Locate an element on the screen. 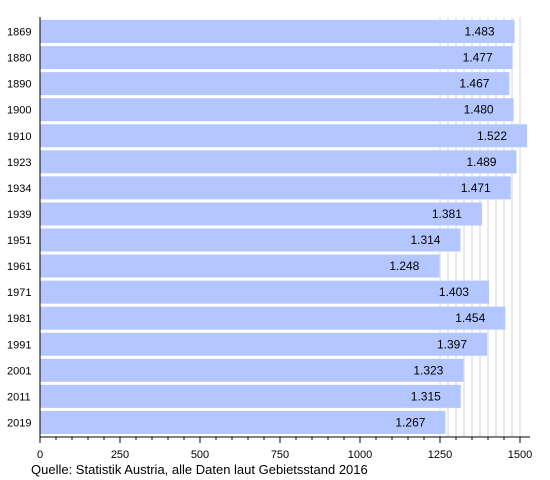  value-label: 1.483 is located at coordinates (480, 32).